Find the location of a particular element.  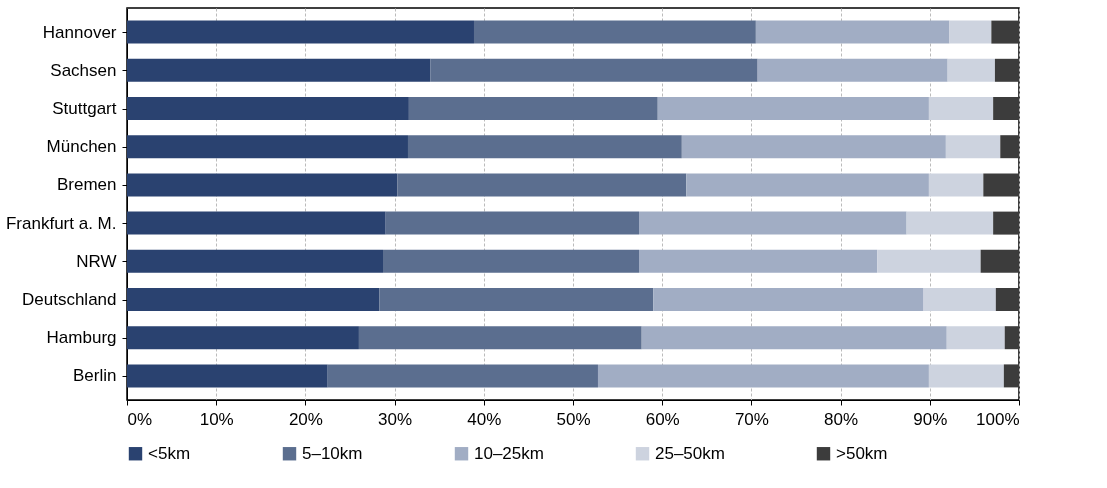

x-tick-label: 100% is located at coordinates (998, 419).